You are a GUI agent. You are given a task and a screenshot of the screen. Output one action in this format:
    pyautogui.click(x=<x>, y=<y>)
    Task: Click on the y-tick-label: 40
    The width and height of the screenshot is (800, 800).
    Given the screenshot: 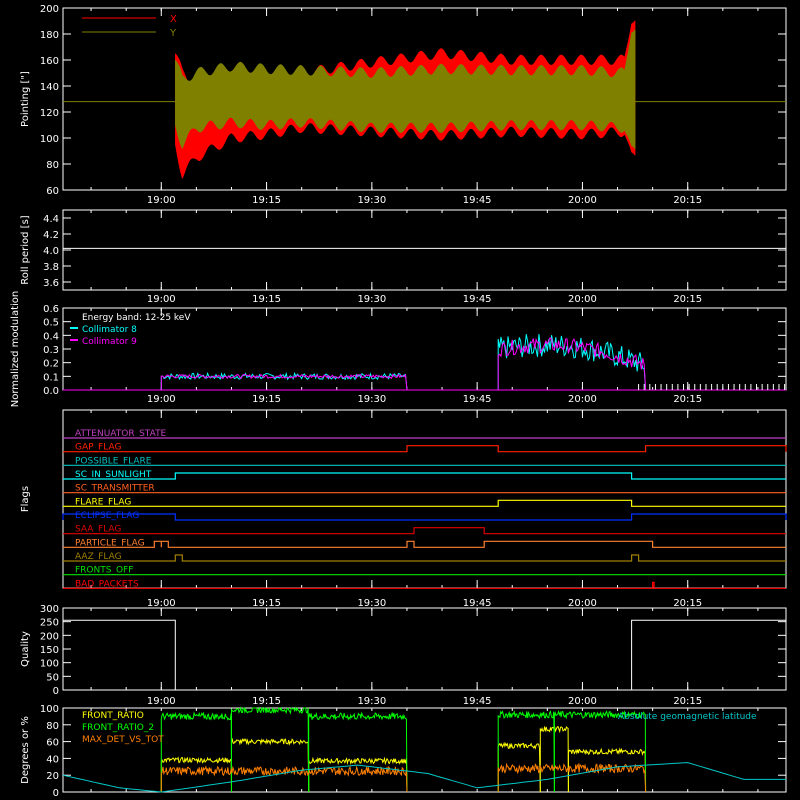 What is the action you would take?
    pyautogui.click(x=52, y=759)
    